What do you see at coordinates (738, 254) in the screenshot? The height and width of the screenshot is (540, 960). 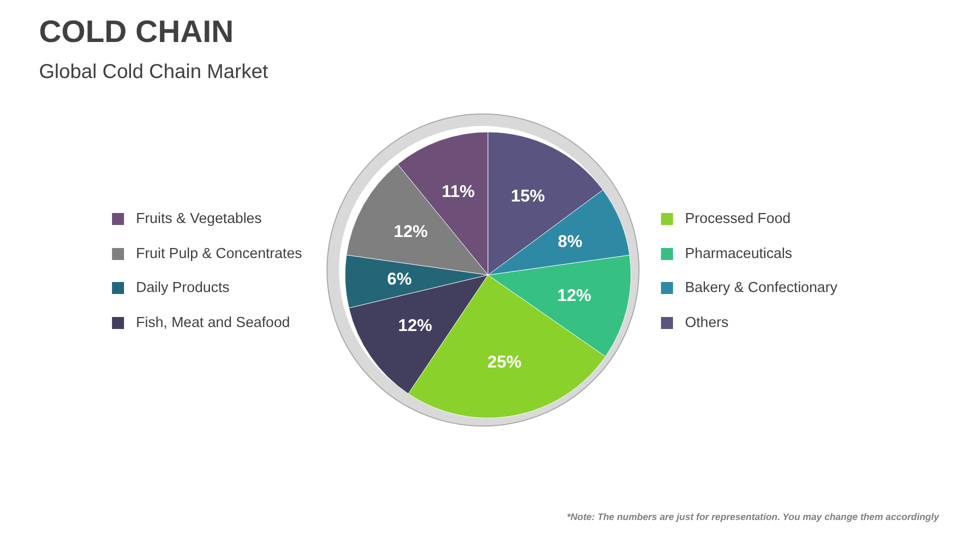 I see `legend-label: Pharmaceuticals` at bounding box center [738, 254].